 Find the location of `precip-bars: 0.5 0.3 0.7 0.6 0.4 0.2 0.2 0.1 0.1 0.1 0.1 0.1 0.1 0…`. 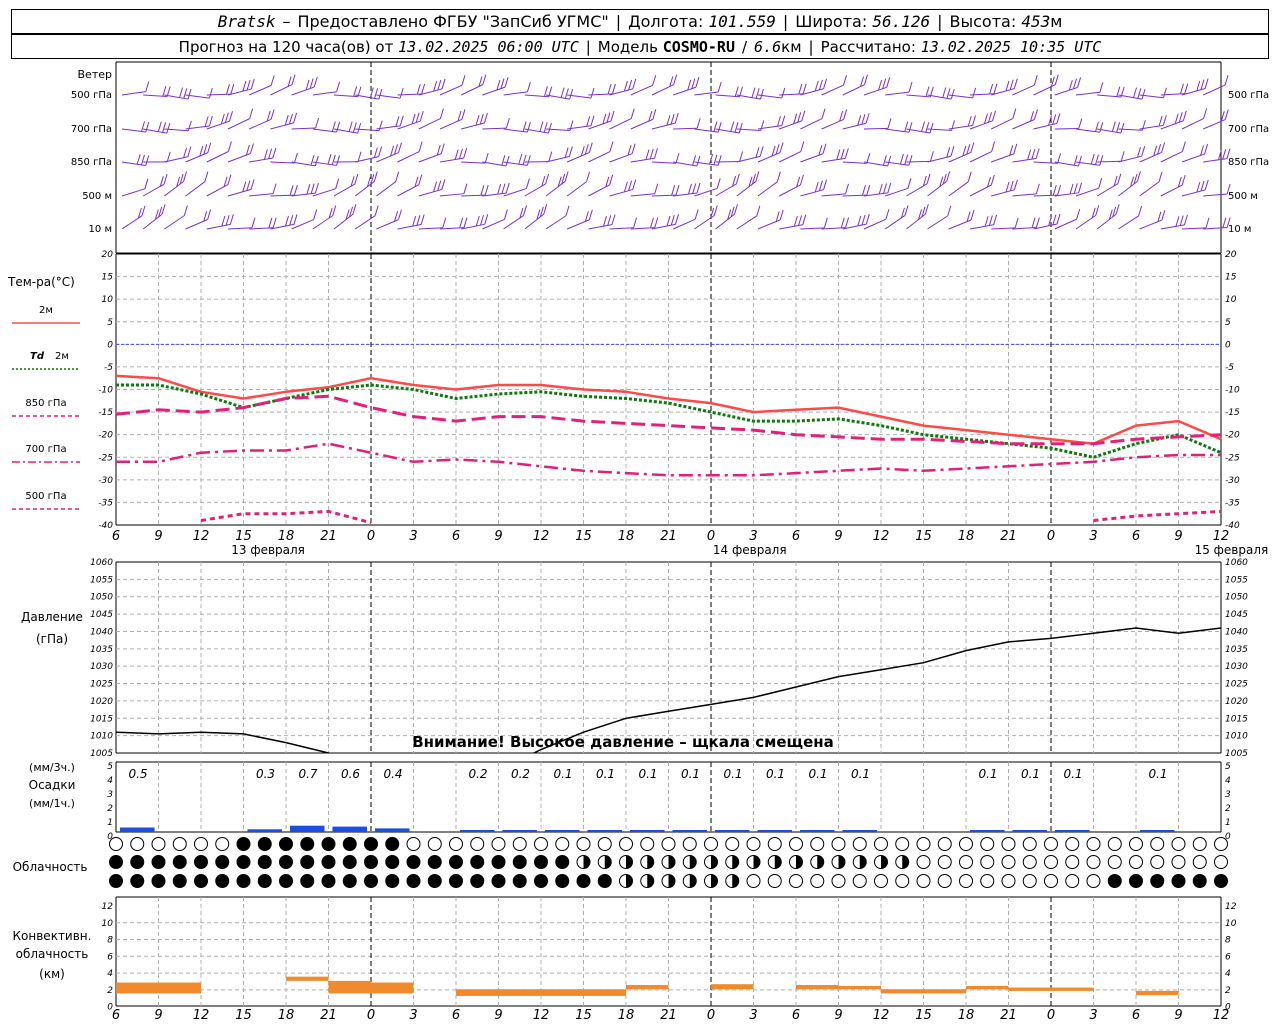

precip-bars: 0.5 0.3 0.7 0.6 0.4 0.2 0.2 0.1 0.1 0.1 0.1 0.1 0.1 0… is located at coordinates (647, 799).